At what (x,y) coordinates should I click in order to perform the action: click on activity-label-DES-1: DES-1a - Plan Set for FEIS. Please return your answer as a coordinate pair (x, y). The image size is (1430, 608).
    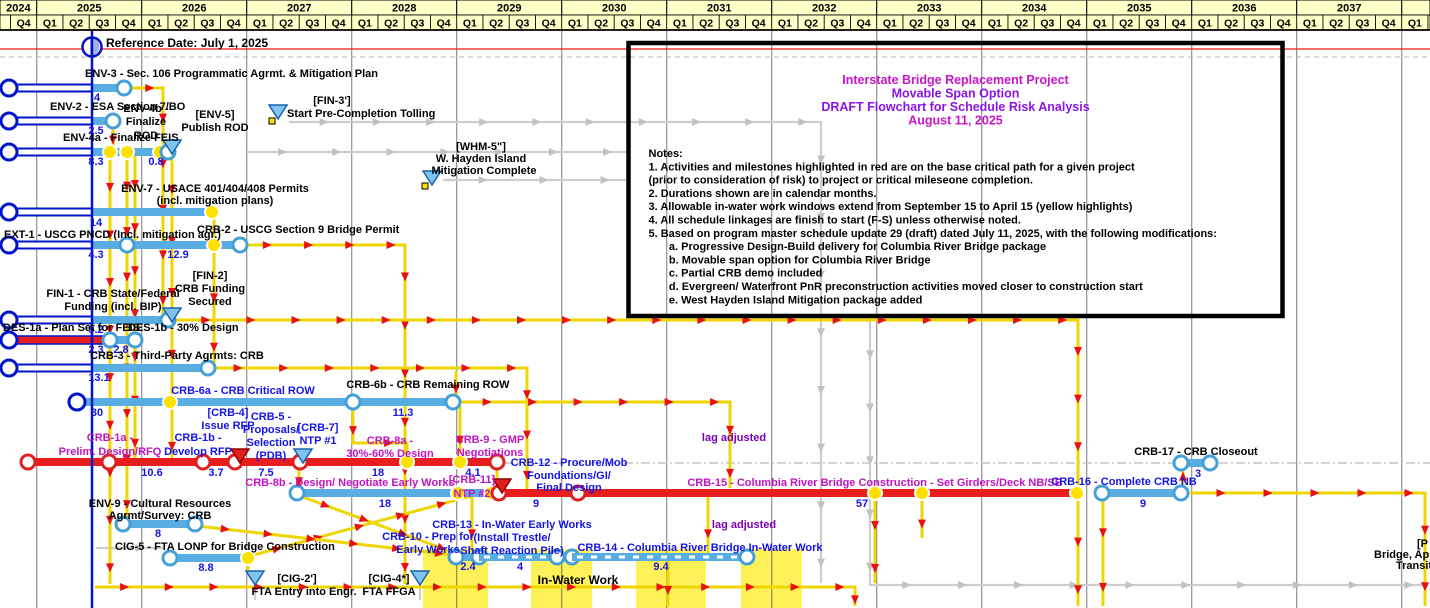
    Looking at the image, I should click on (71, 328).